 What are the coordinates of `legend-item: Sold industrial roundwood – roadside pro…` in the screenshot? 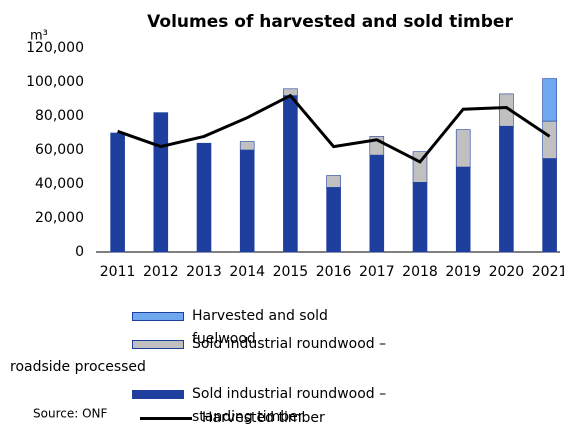 It's located at (200, 356).